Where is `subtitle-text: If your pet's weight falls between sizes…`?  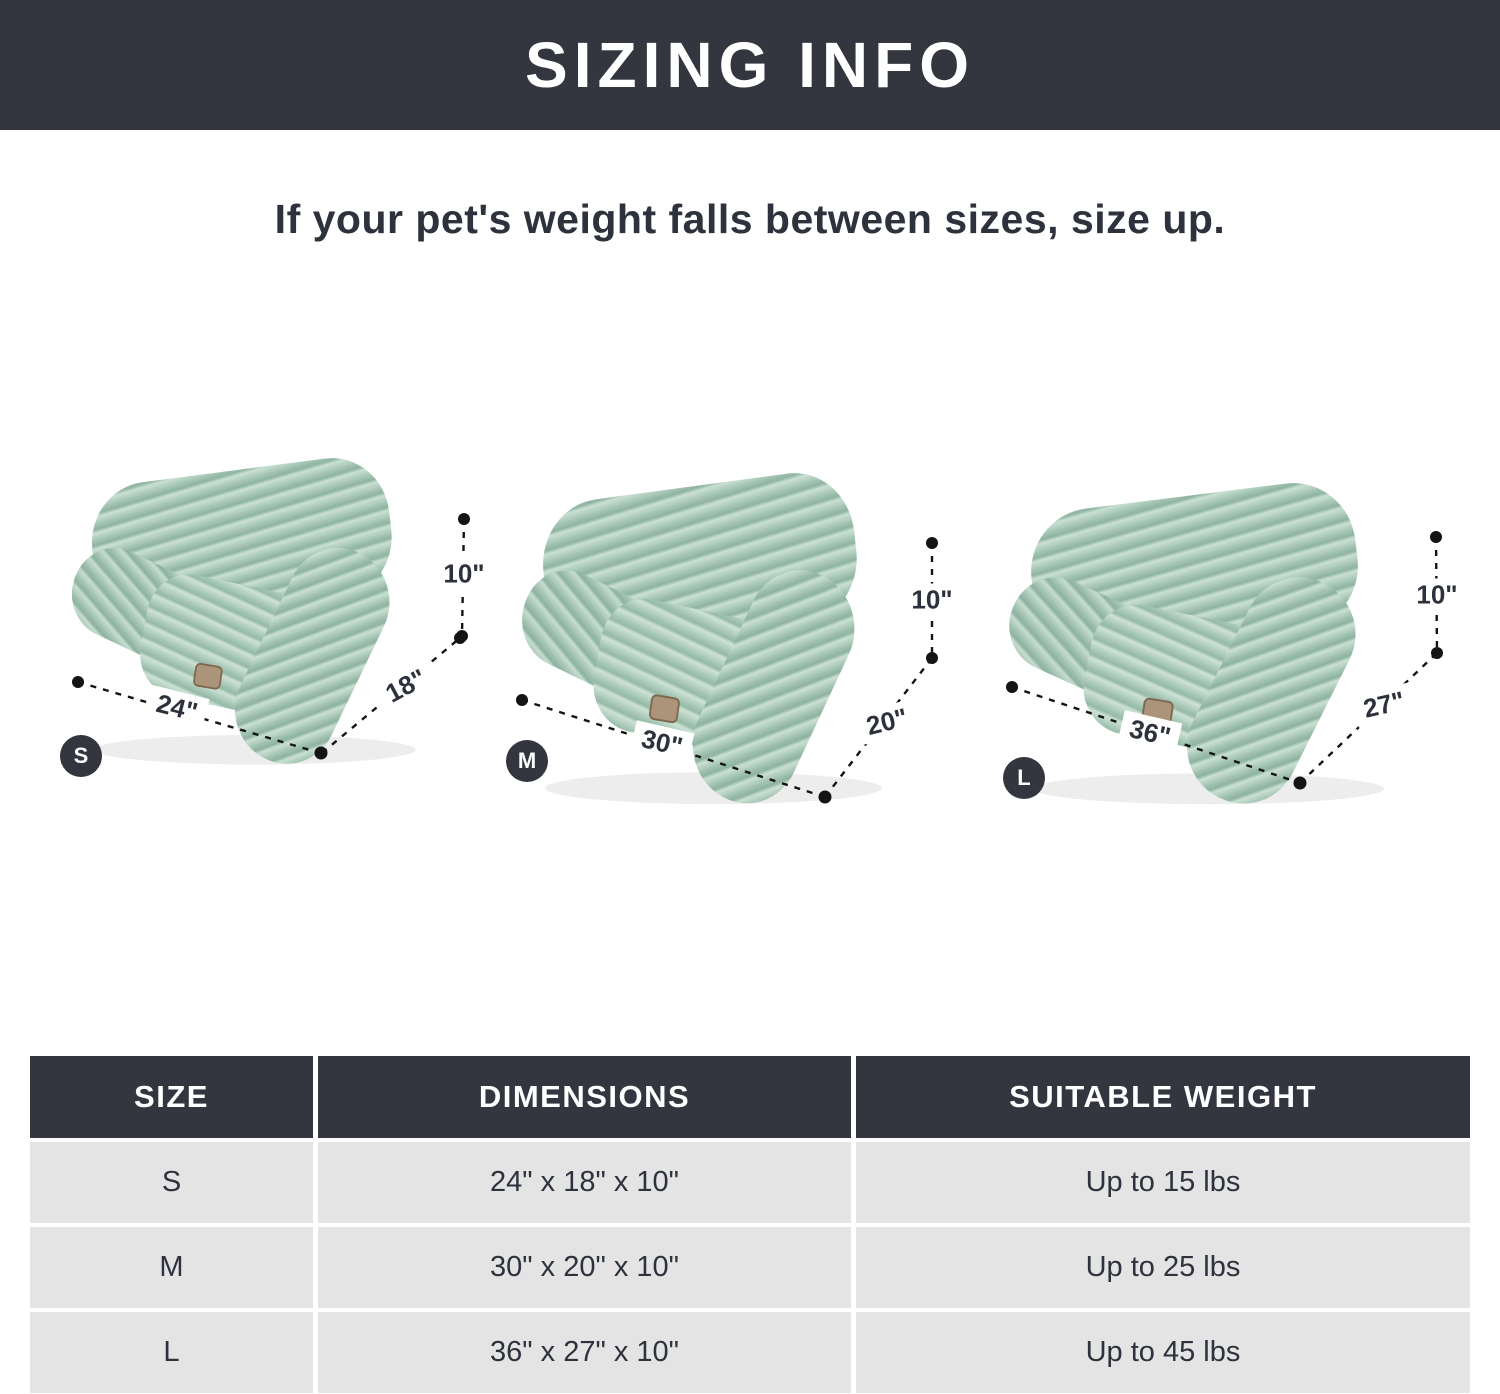 subtitle-text: If your pet's weight falls between sizes… is located at coordinates (750, 219).